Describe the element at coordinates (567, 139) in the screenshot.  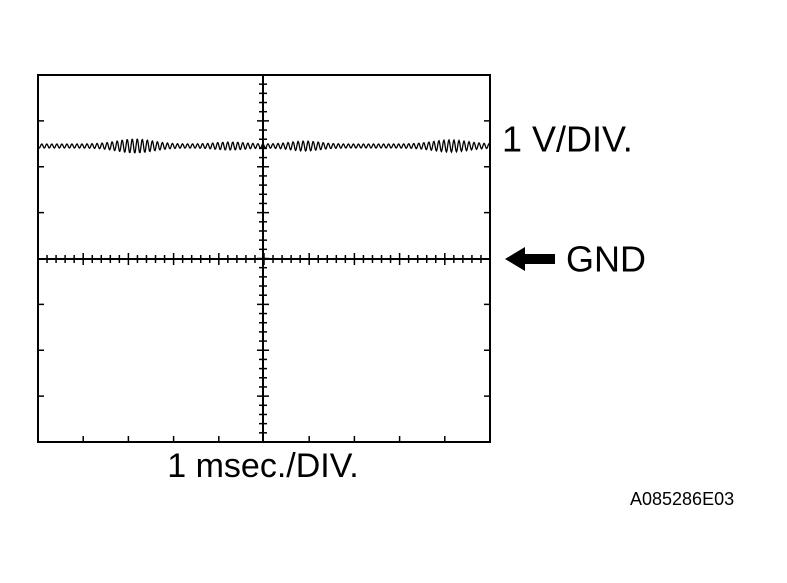
I see `volts-per-div-label: 1 V/DIV.` at that location.